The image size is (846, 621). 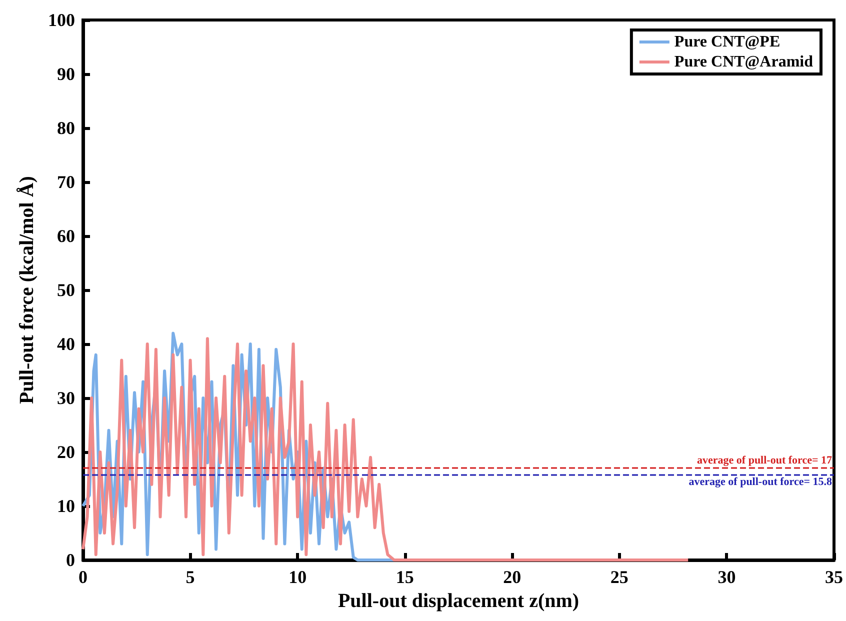 I want to click on y-tick-label: 40, so click(x=66, y=344).